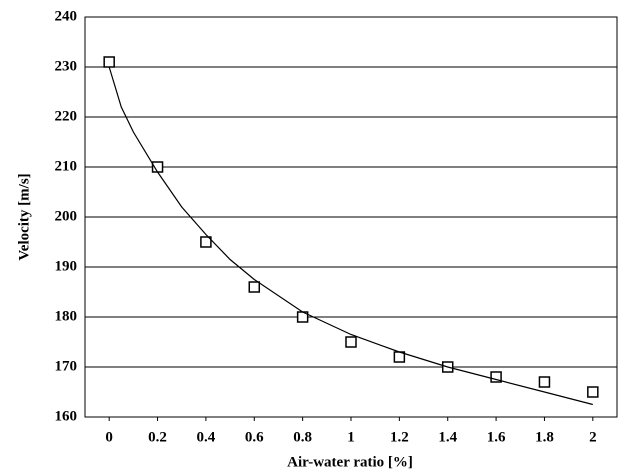 This screenshot has width=623, height=475. Describe the element at coordinates (544, 437) in the screenshot. I see `x-tick-label: 1.8` at that location.